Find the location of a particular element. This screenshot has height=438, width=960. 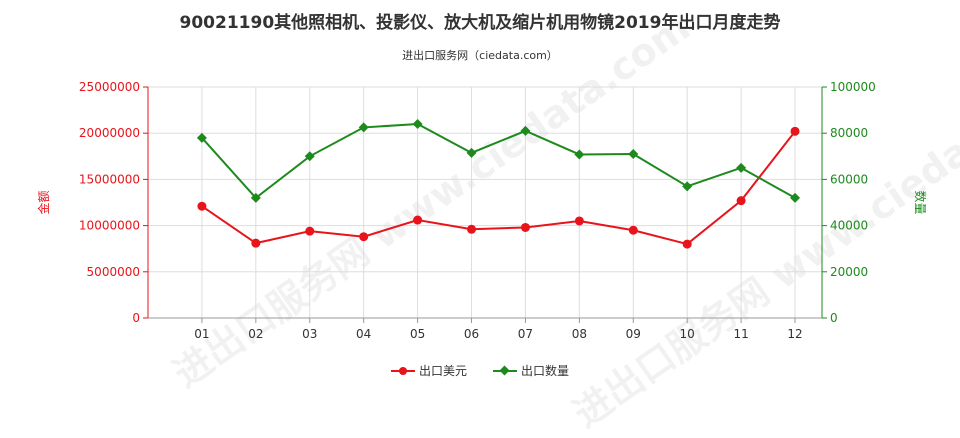

legend-marker-export-qty is located at coordinates (505, 371).